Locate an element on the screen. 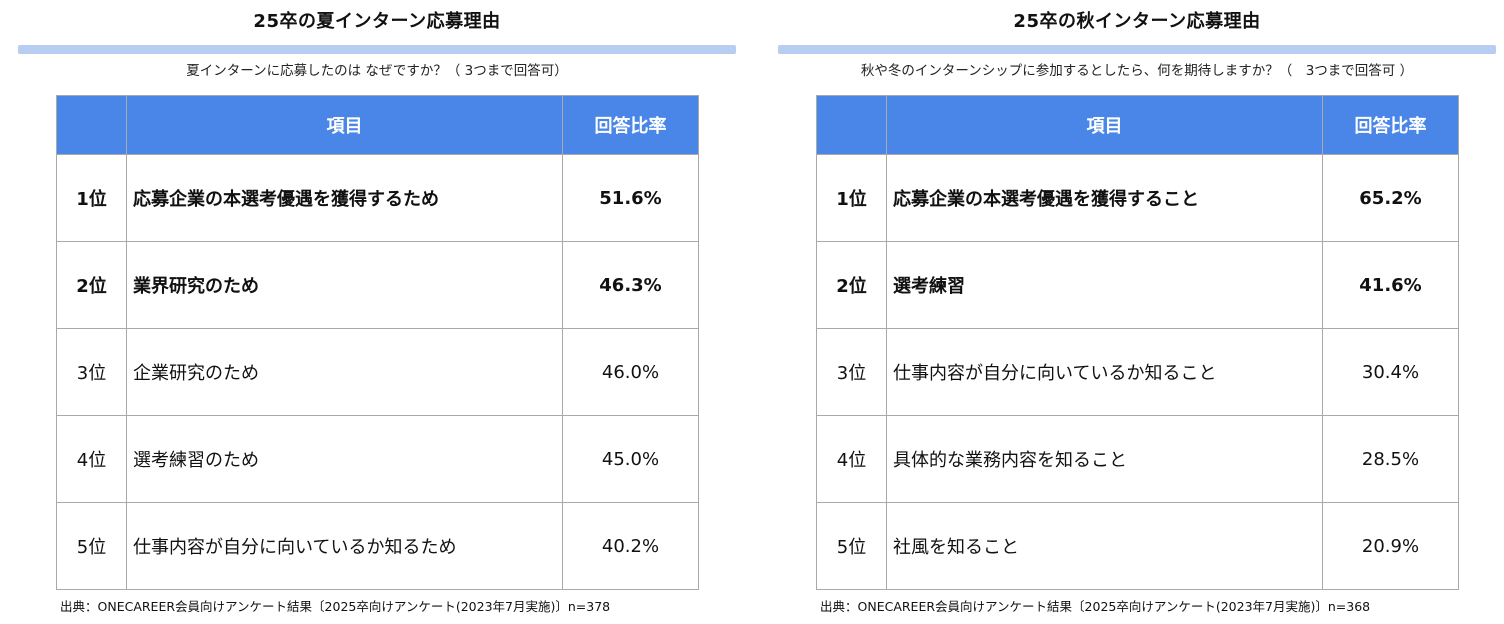 The image size is (1504, 624). rate-cell: 40.2% is located at coordinates (630, 546).